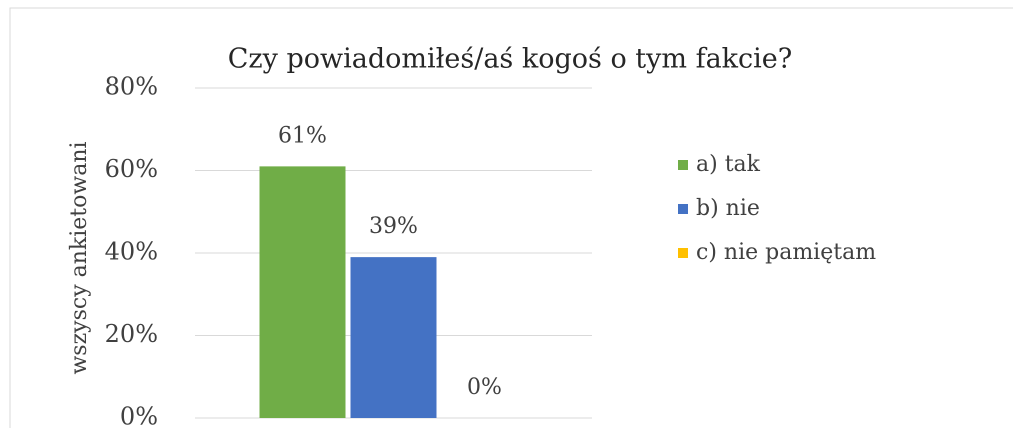 This screenshot has height=428, width=1013. I want to click on data-label: 39%, so click(393, 226).